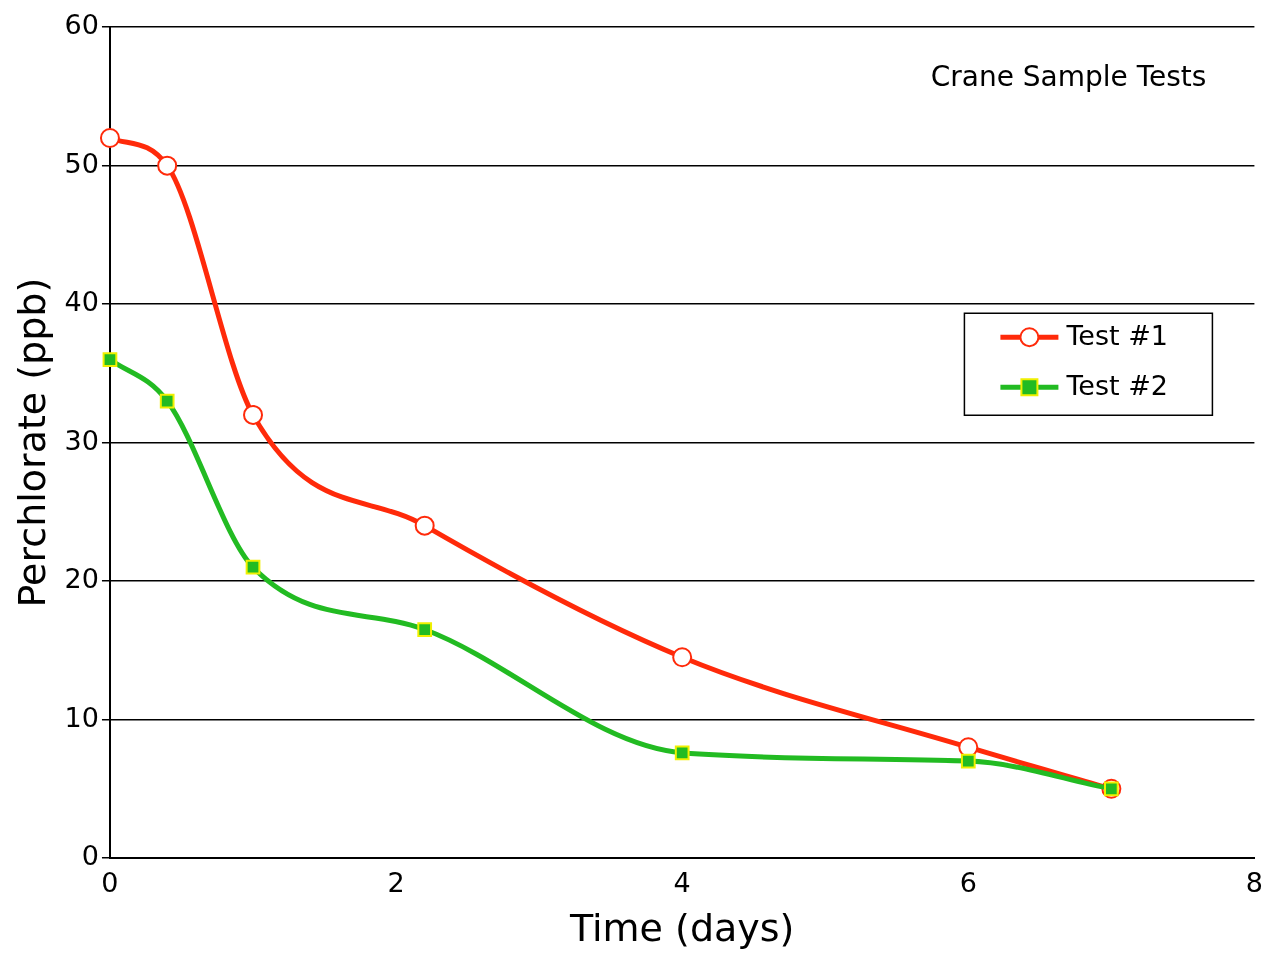 Image resolution: width=1274 pixels, height=972 pixels. What do you see at coordinates (31, 442) in the screenshot?
I see `y-axis-title: Perchlorate (ppb)` at bounding box center [31, 442].